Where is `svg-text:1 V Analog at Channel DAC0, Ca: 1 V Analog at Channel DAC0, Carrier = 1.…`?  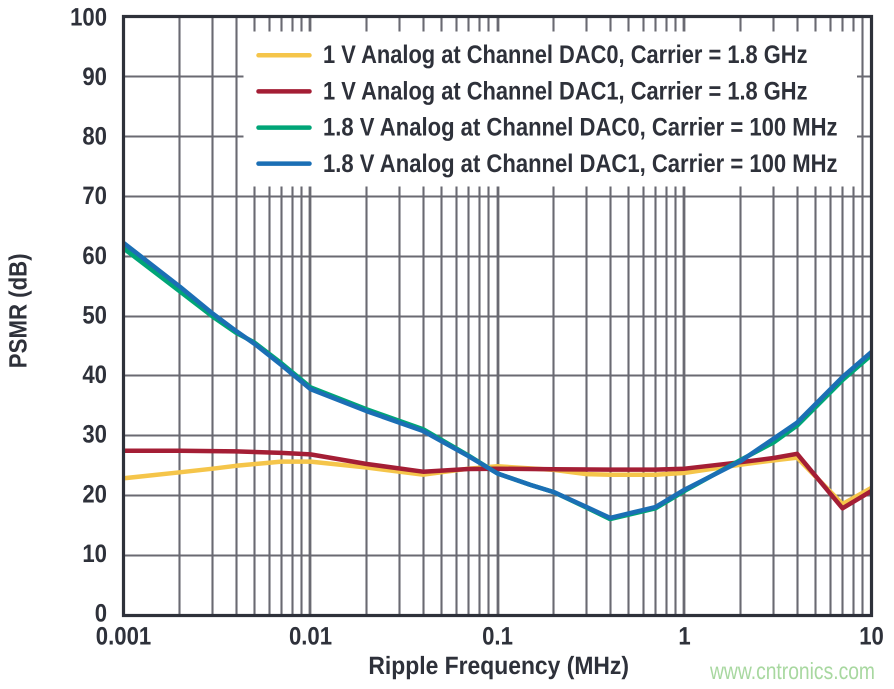
svg-text:1 V Analog at Channel DAC0, Ca: 1 V Analog at Channel DAC0, Carrier = 1.… is located at coordinates (565, 55).